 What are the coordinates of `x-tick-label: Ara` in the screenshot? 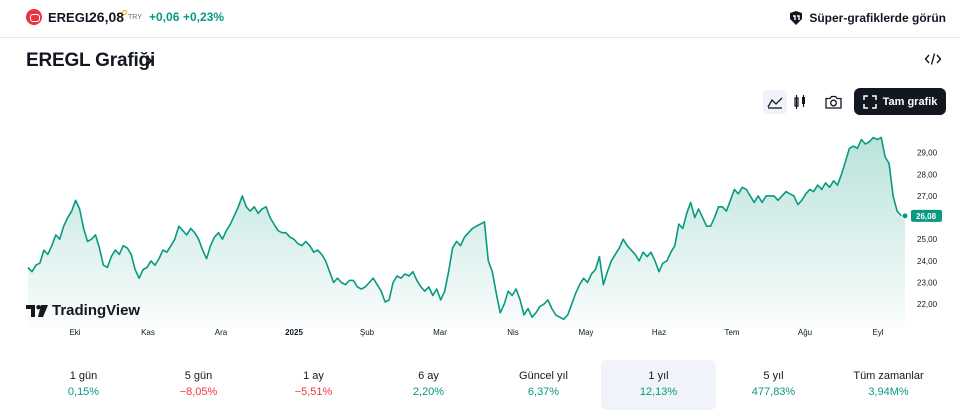 It's located at (221, 332).